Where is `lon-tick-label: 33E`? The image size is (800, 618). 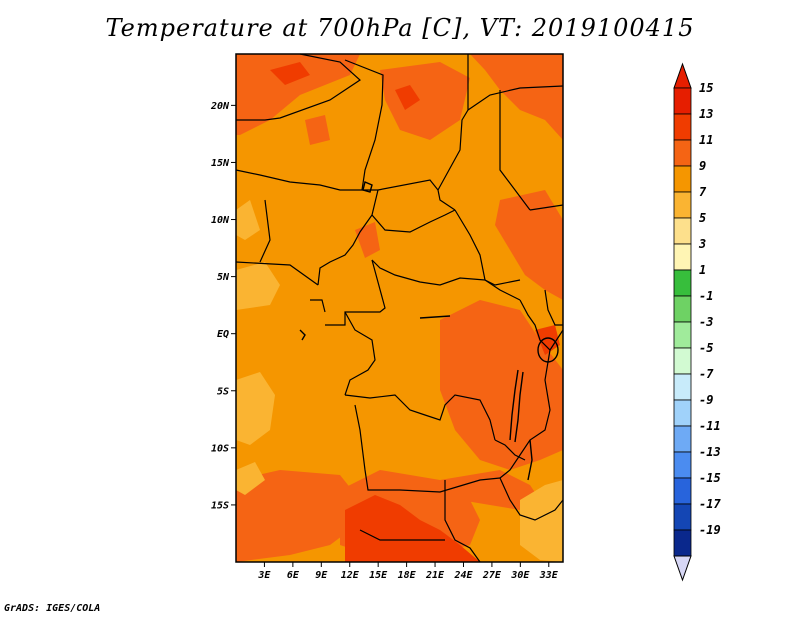 lon-tick-label: 33E is located at coordinates (549, 575).